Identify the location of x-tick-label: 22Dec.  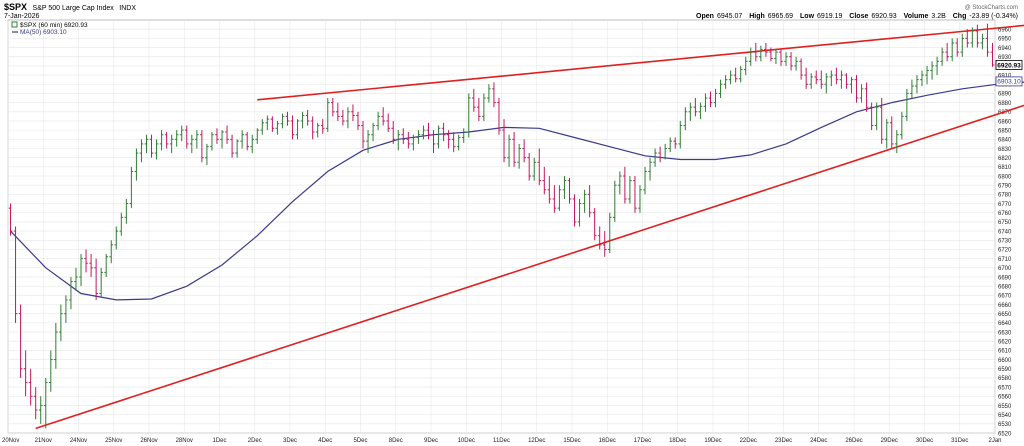
(748, 441).